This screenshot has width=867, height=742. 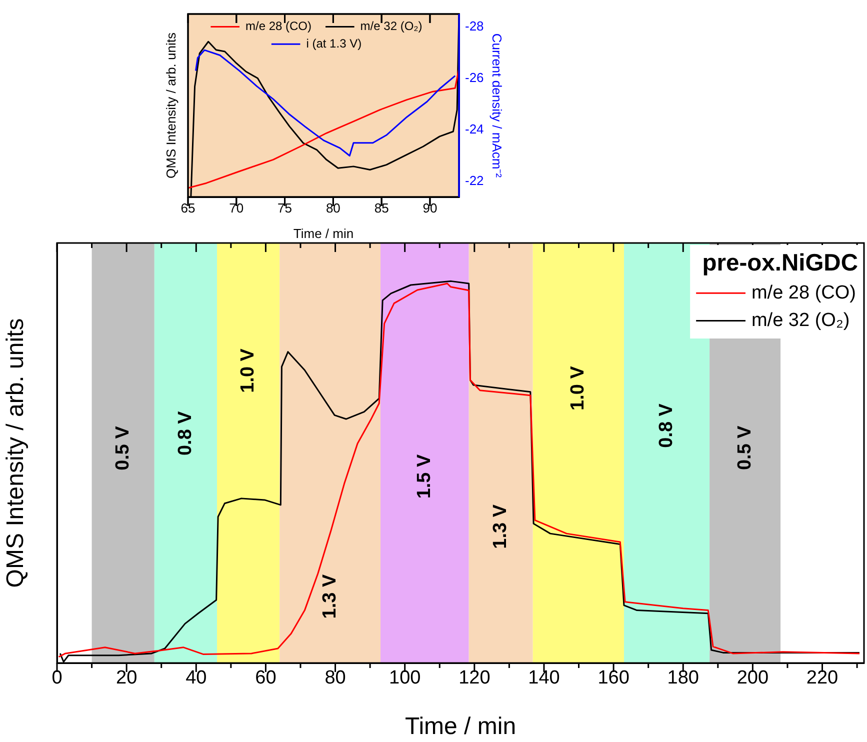 I want to click on x-tick-label: 75, so click(x=285, y=208).